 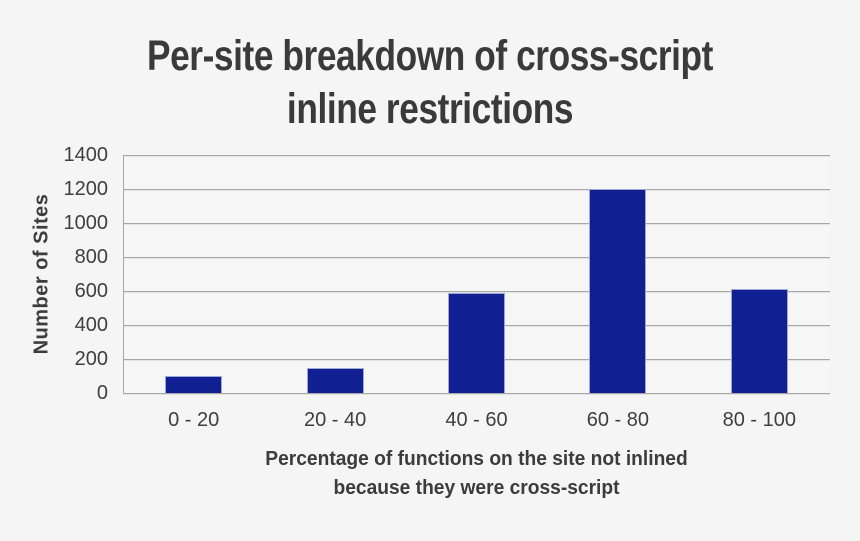 I want to click on x-tick-label-3: 40 - 60, so click(x=476, y=420).